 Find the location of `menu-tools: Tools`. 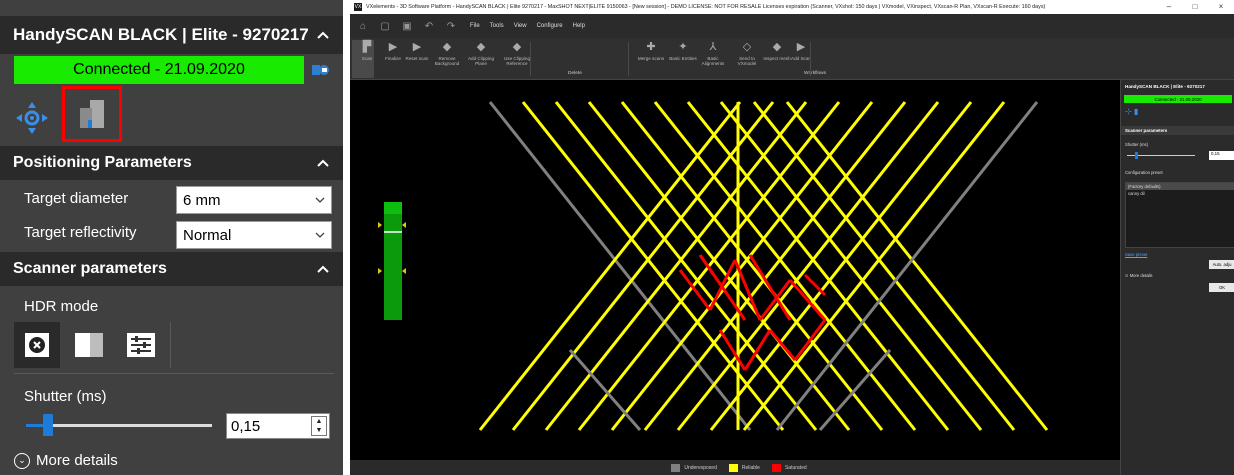

menu-tools: Tools is located at coordinates (496, 26).